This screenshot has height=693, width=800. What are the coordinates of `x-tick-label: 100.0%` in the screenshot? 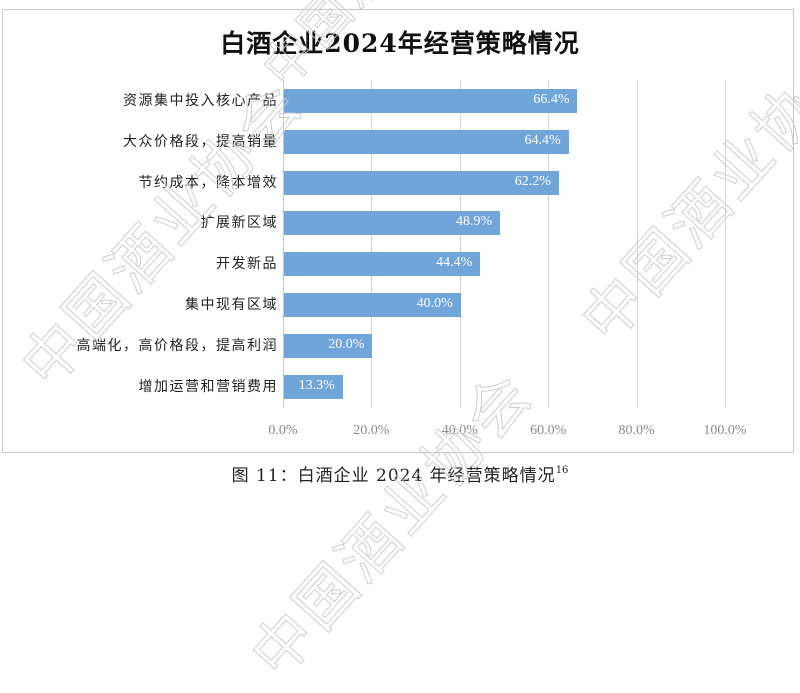 It's located at (725, 430).